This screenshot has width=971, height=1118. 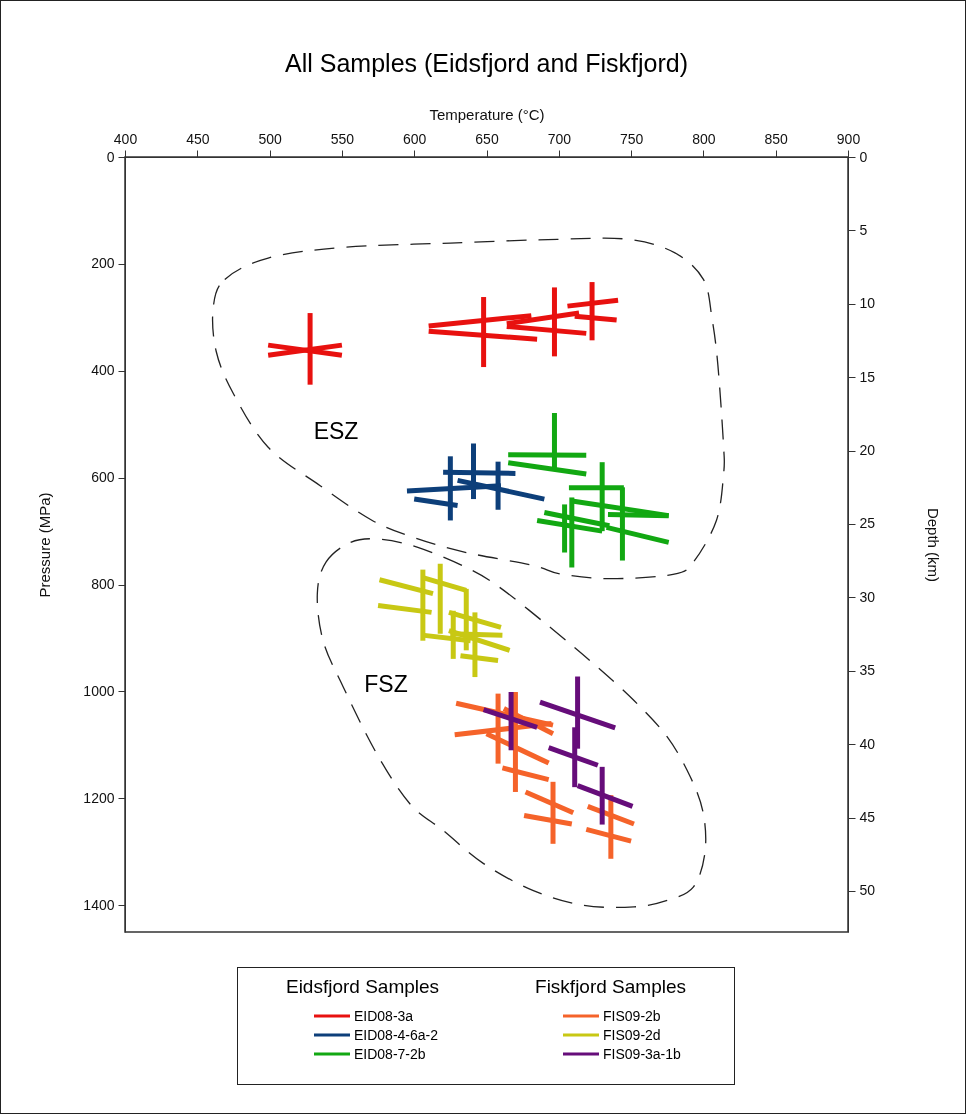 What do you see at coordinates (632, 1015) in the screenshot?
I see `legend-label: FIS09-2b` at bounding box center [632, 1015].